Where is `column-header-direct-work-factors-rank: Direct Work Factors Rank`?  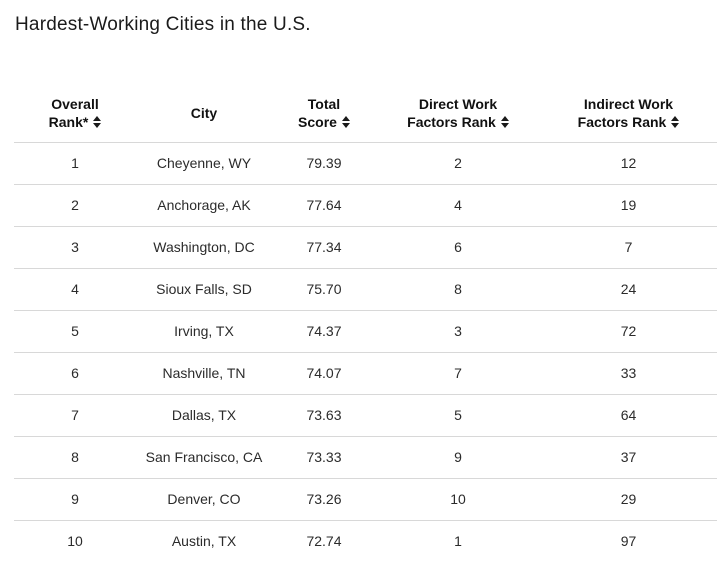
column-header-direct-work-factors-rank: Direct Work Factors Rank is located at coordinates (458, 113).